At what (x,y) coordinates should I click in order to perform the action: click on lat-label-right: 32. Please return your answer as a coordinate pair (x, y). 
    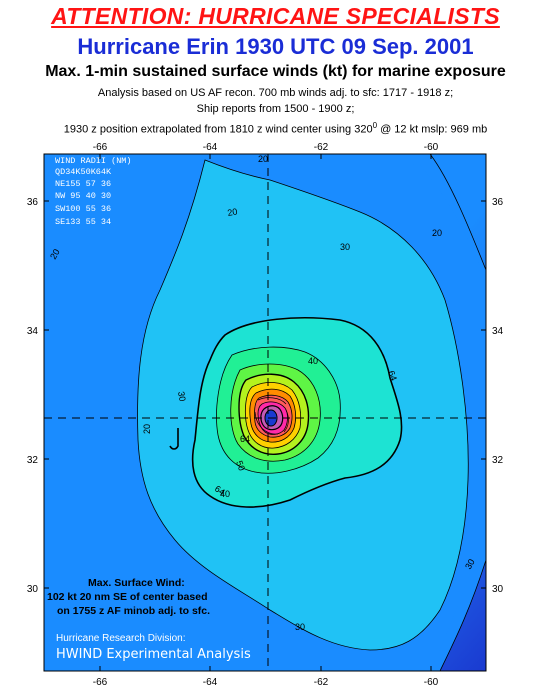
    Looking at the image, I should click on (498, 460).